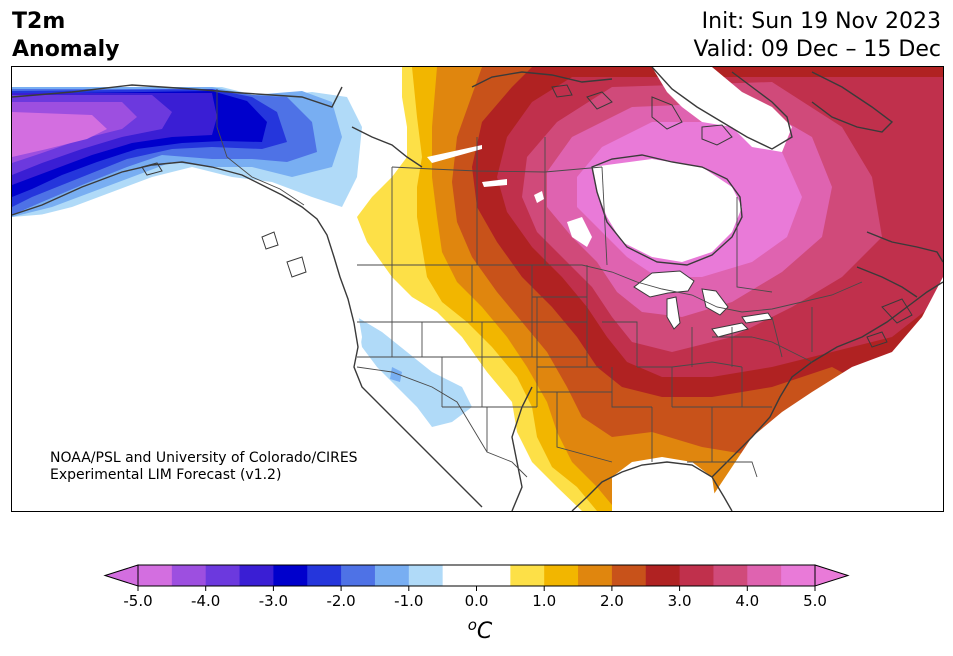  What do you see at coordinates (612, 601) in the screenshot?
I see `colorbar-tick-label: 2.0` at bounding box center [612, 601].